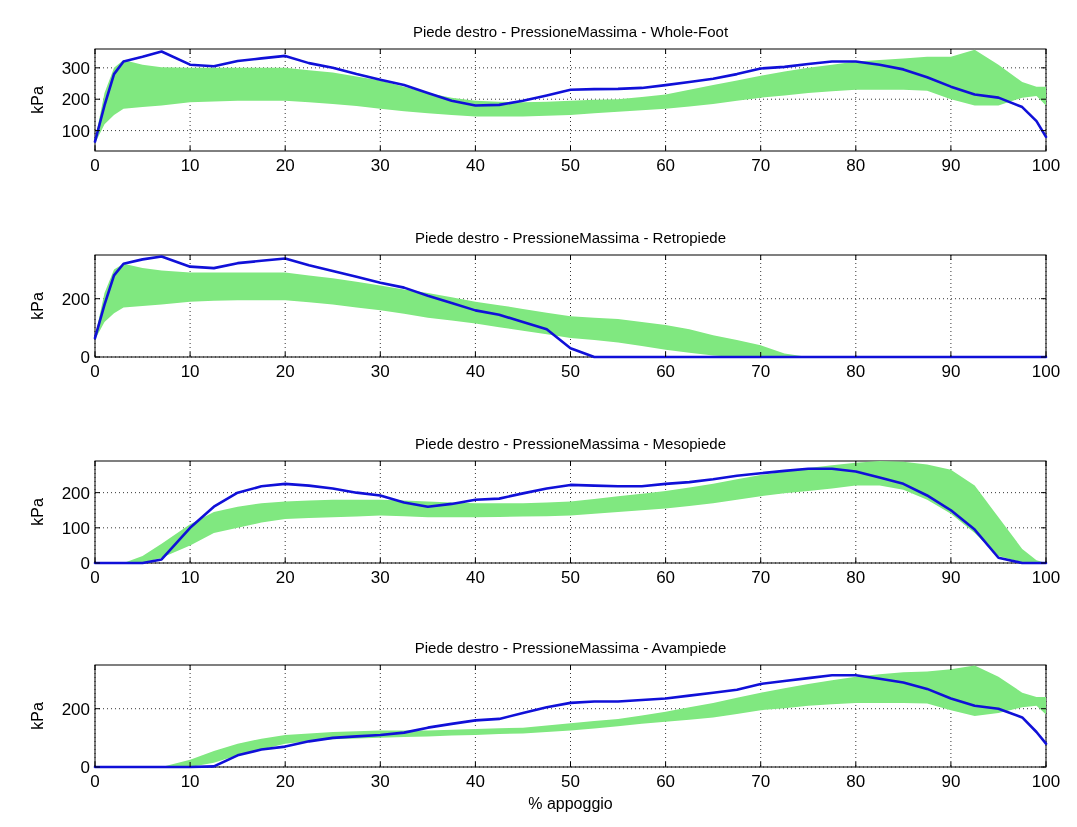  I want to click on chart-title: Piede destro - PressioneMassima - Retropiede, so click(570, 237).